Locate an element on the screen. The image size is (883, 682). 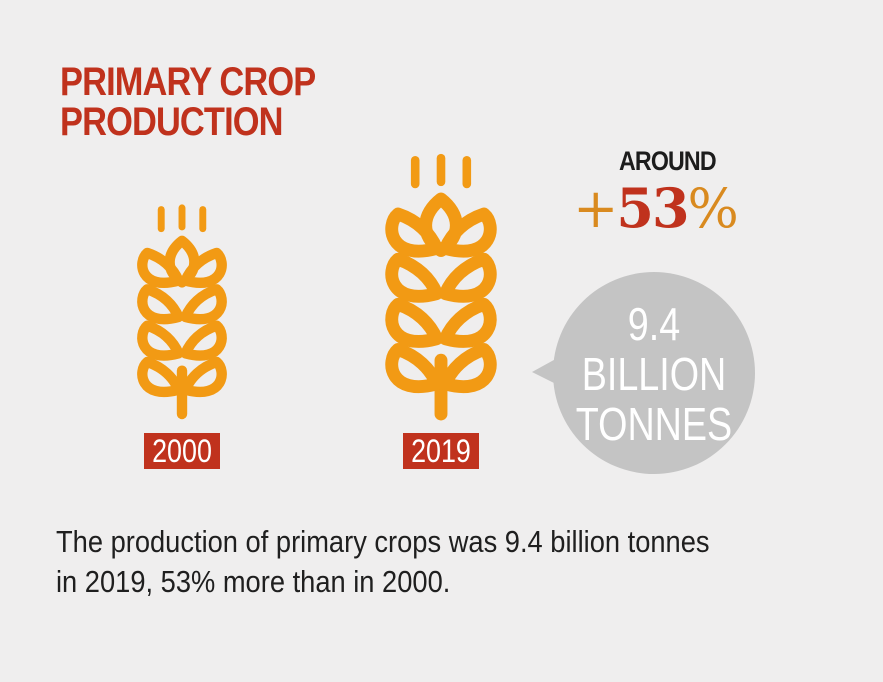
year-label-2000: 2000 is located at coordinates (182, 451).